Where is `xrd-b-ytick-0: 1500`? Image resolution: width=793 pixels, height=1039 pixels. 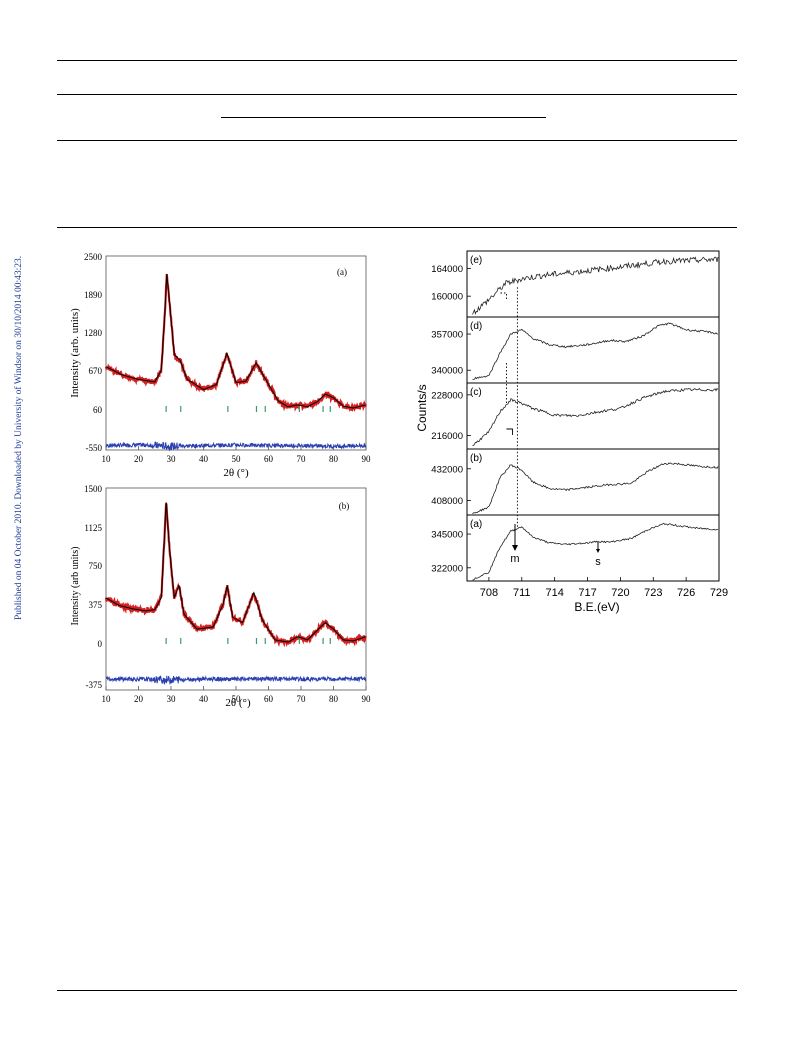 xrd-b-ytick-0: 1500 is located at coordinates (93, 489).